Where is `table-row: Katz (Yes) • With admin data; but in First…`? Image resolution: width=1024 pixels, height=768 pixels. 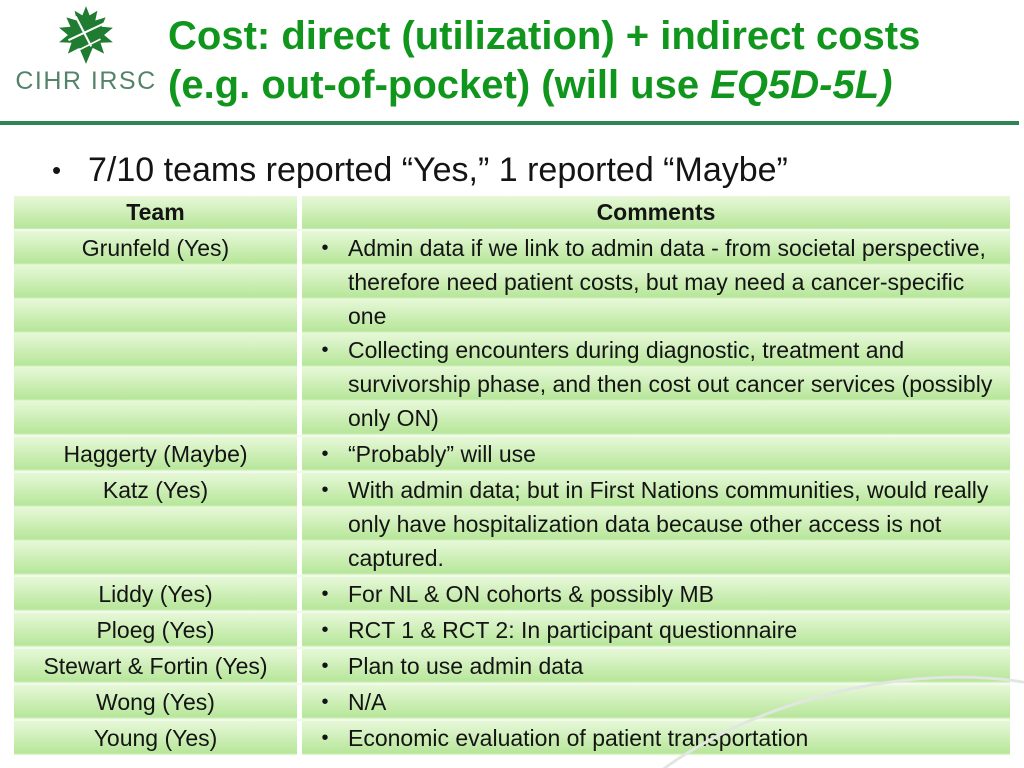
table-row: Katz (Yes) • With admin data; but in First… is located at coordinates (512, 523).